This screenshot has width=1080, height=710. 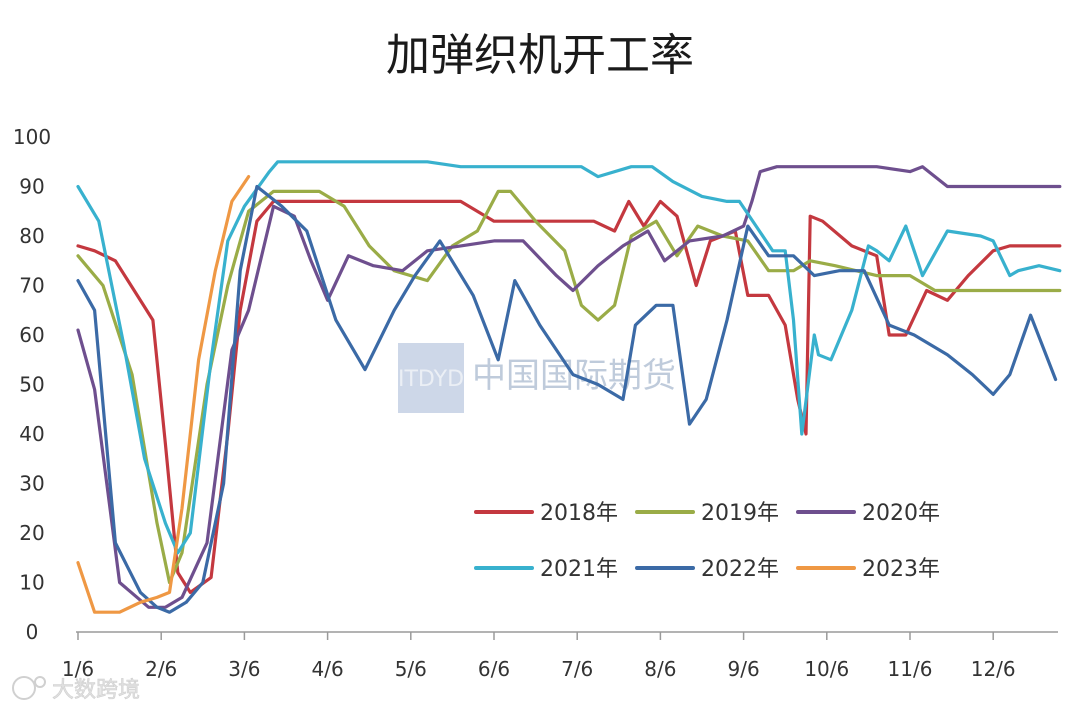 I want to click on x-tick-label: 6/6, so click(x=494, y=669).